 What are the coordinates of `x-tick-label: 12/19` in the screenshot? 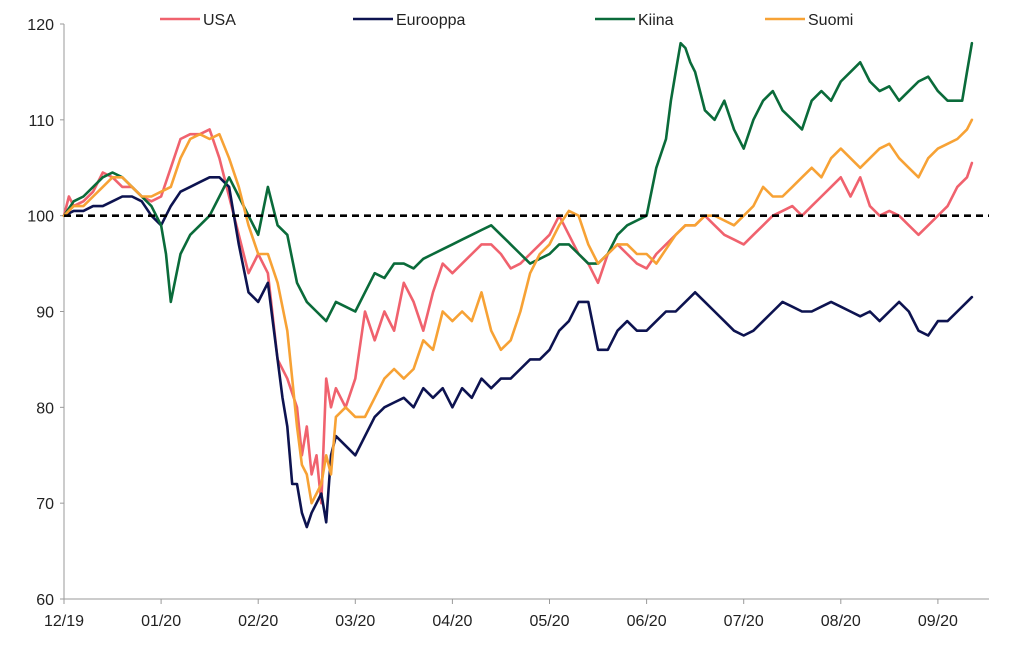 It's located at (64, 621).